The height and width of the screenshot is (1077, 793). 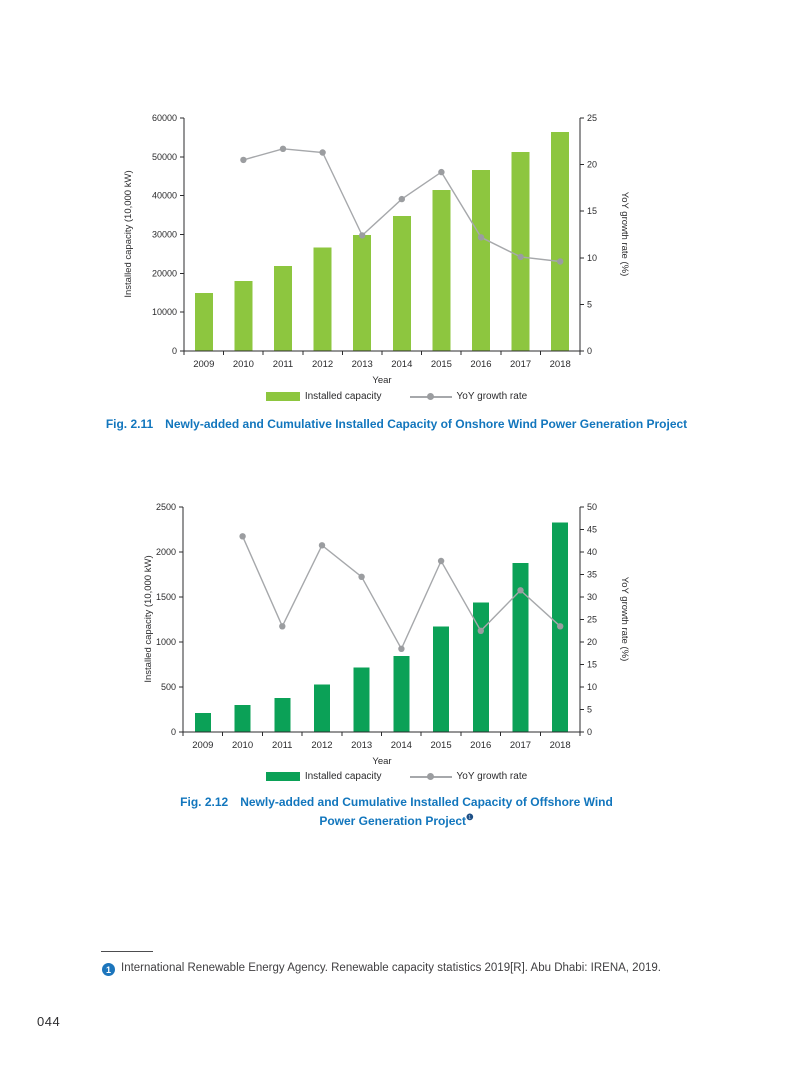 I want to click on offshore-legend-yoy-growth-rate: YoY growth rate, so click(x=468, y=776).